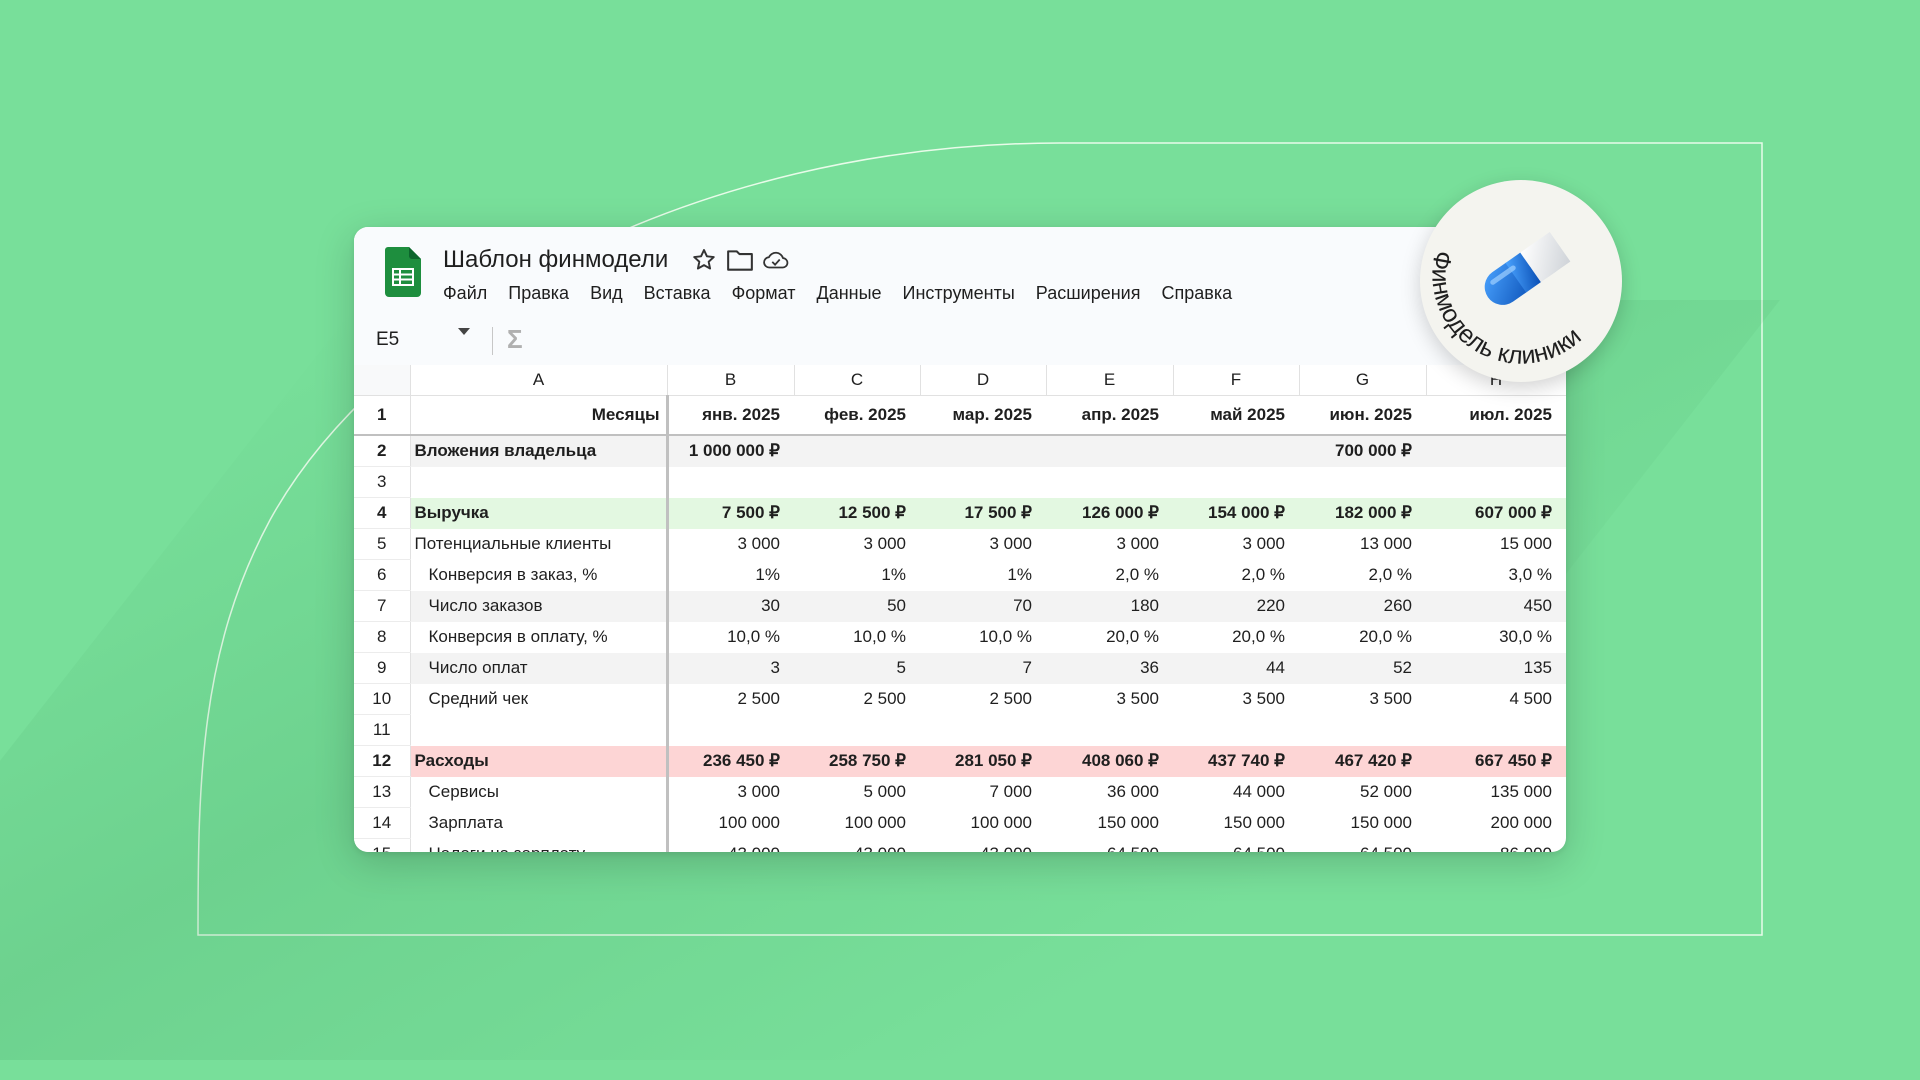  Describe the element at coordinates (857, 415) in the screenshot. I see `cell-value: фев. 2025` at that location.